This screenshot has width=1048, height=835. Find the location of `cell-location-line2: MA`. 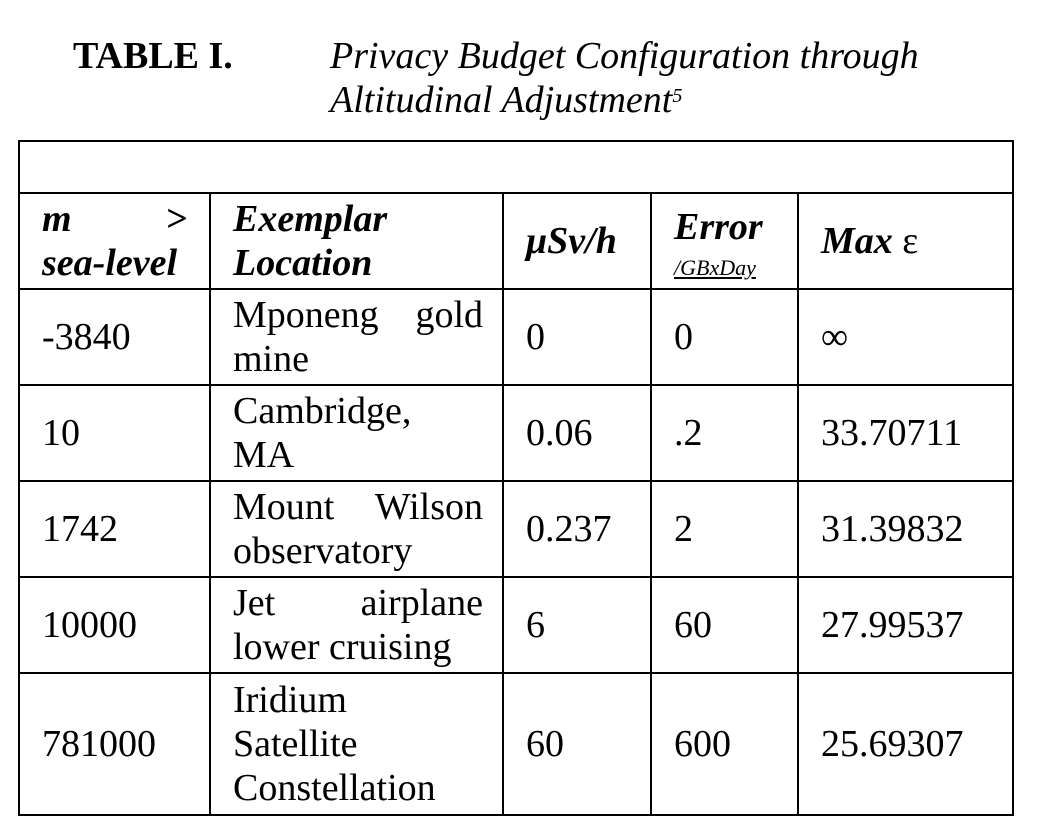

cell-location-line2: MA is located at coordinates (264, 455).